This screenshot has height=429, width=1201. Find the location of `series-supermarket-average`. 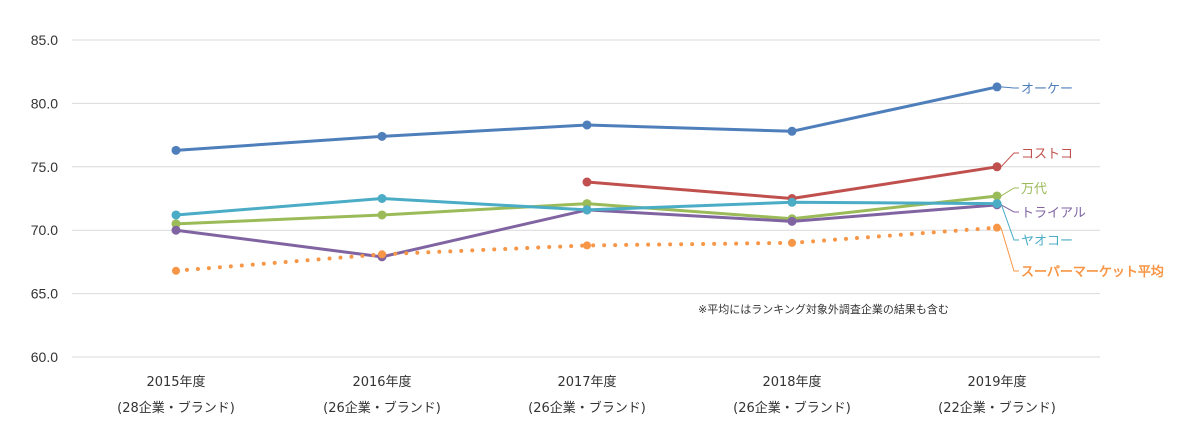

series-supermarket-average is located at coordinates (586, 249).